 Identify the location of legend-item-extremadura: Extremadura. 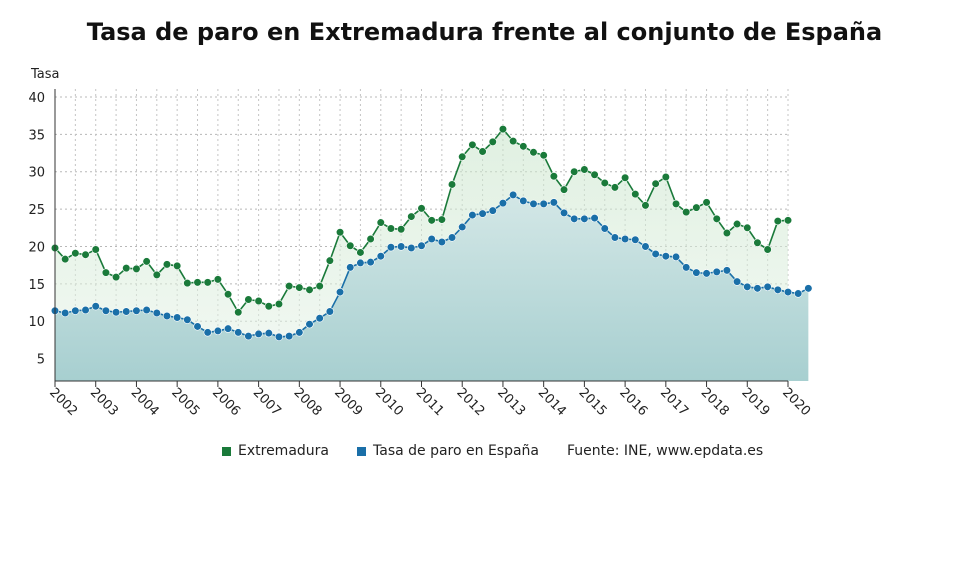
(275, 451).